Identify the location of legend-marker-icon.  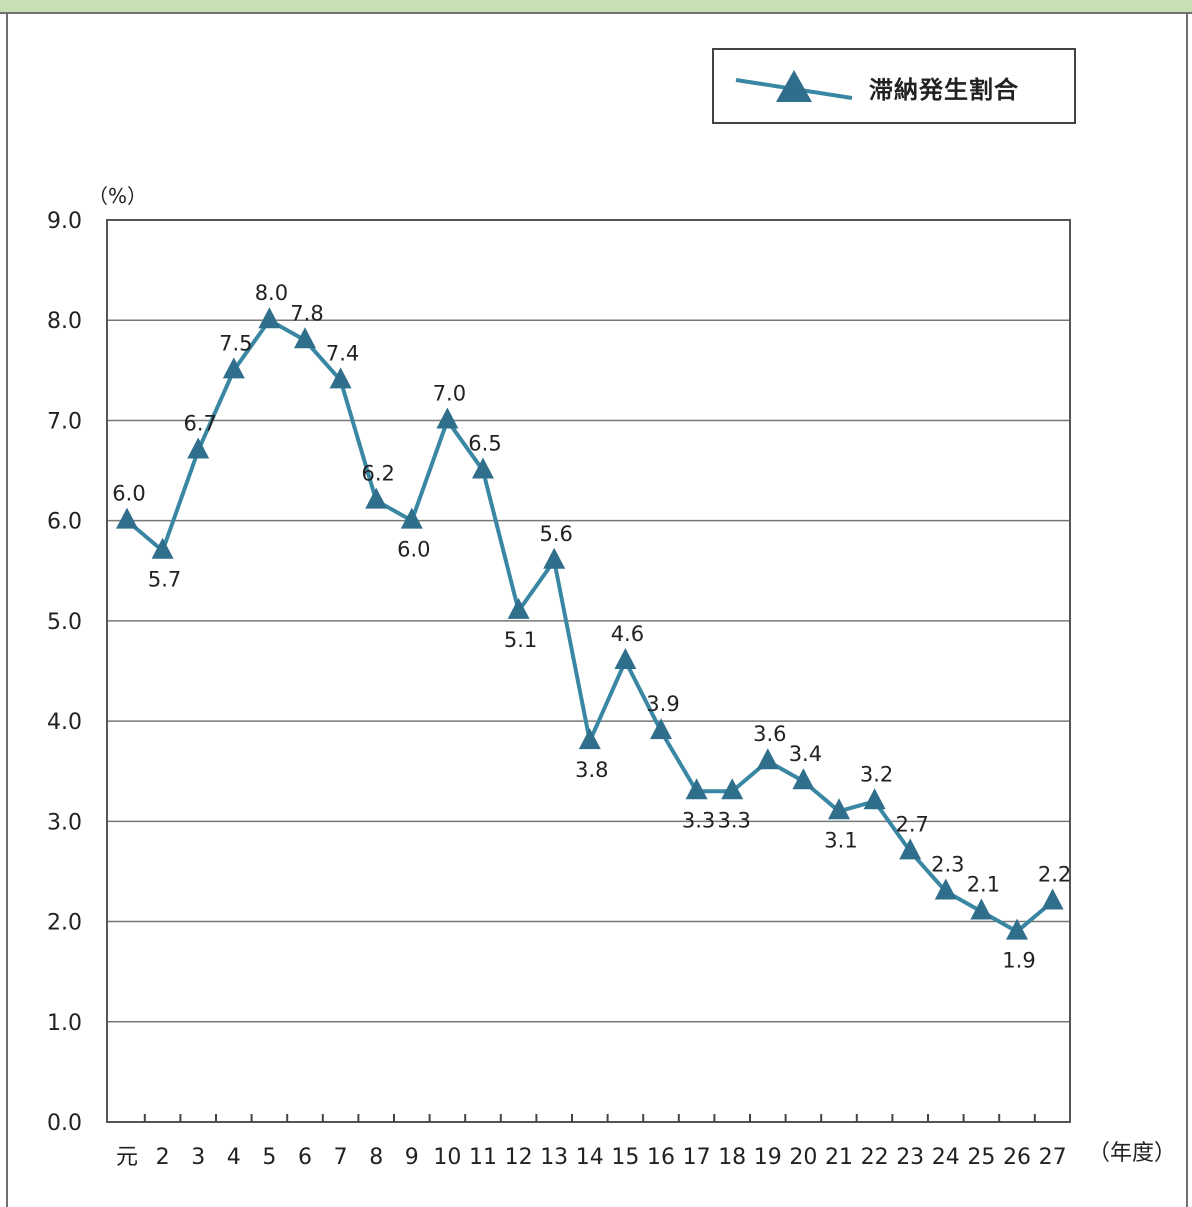
(794, 86).